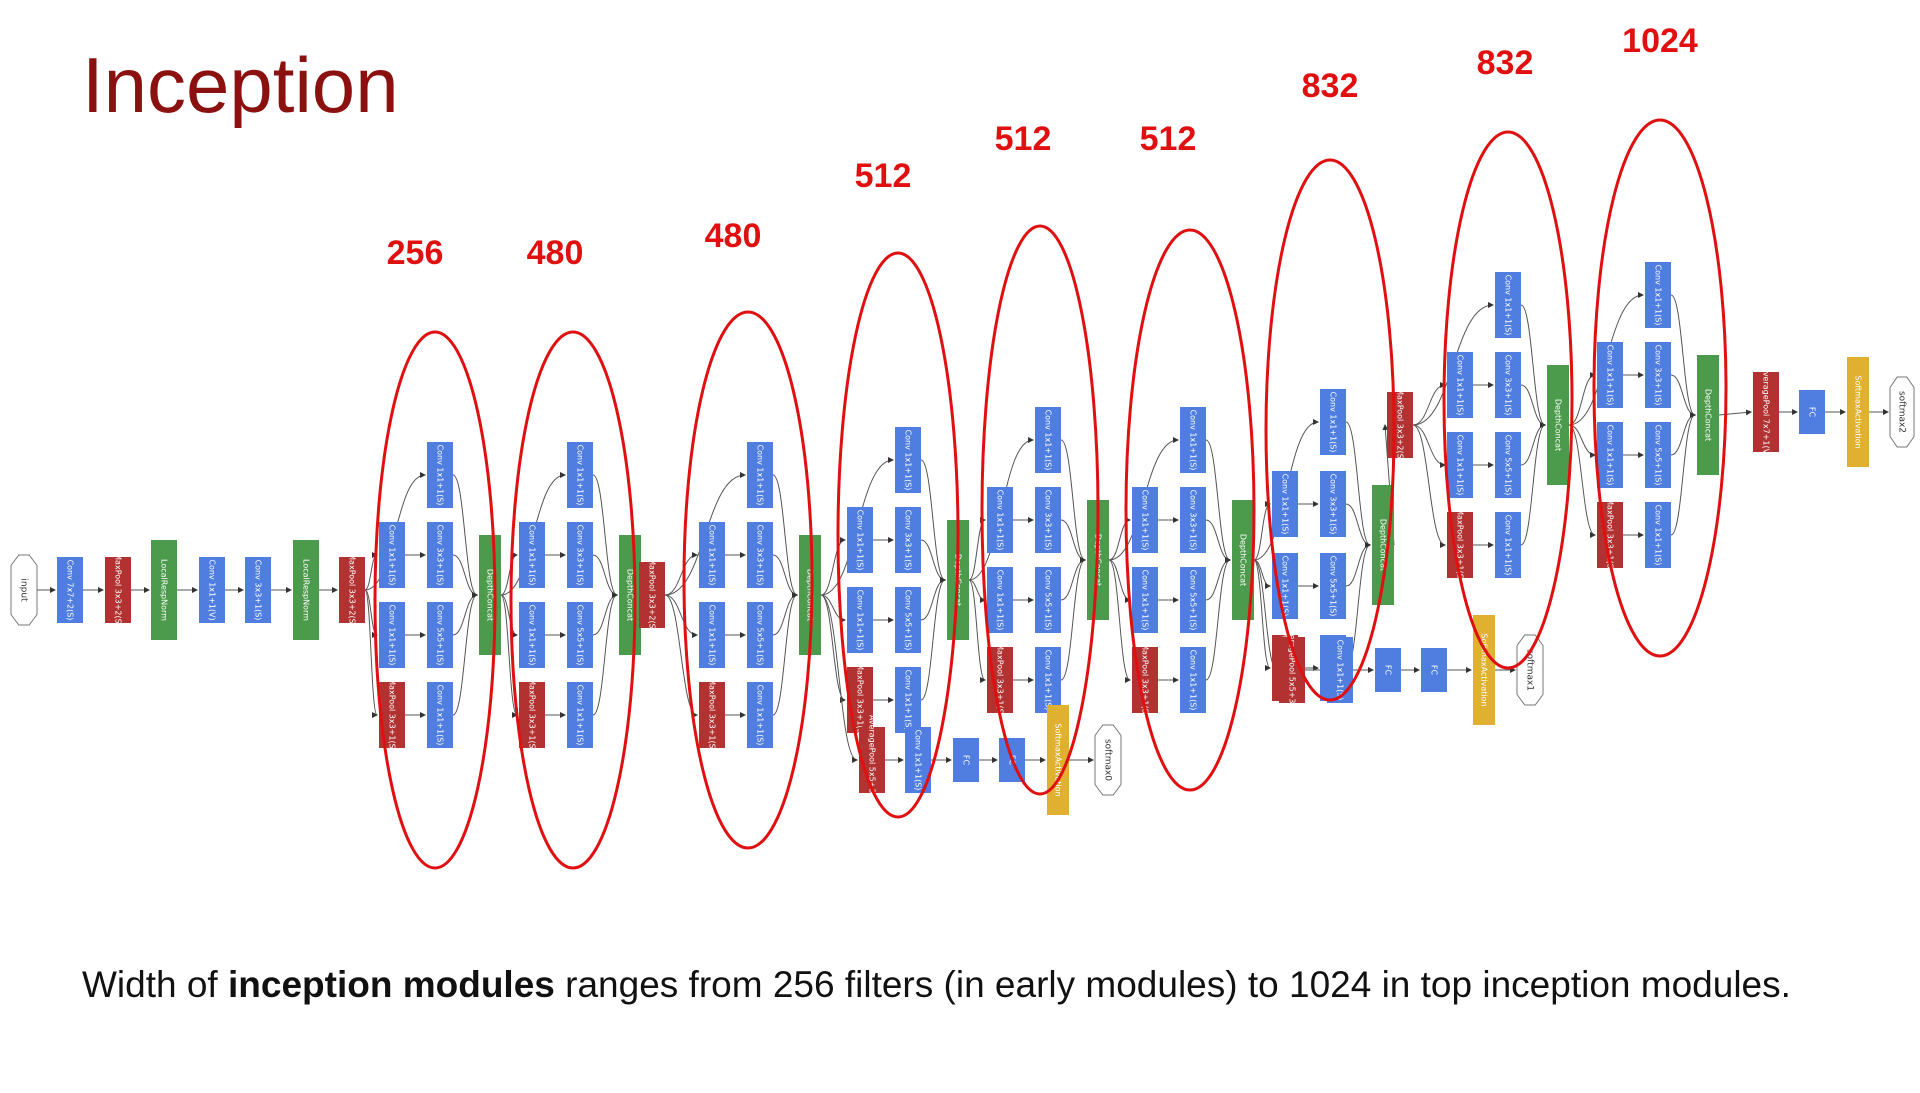 This screenshot has height=1093, width=1920. Describe the element at coordinates (532, 715) in the screenshot. I see `module2-branch4-maxpool-label: MaxPool 3x3+1(S)` at that location.